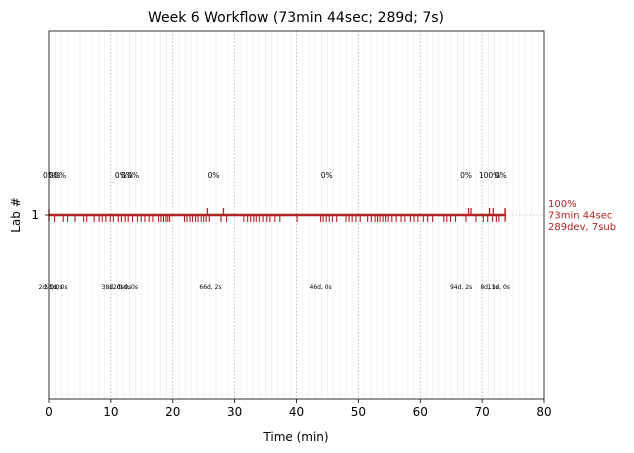 Image resolution: width=634 pixels, height=453 pixels. I want to click on segment-label: 38d, 0s, so click(113, 287).